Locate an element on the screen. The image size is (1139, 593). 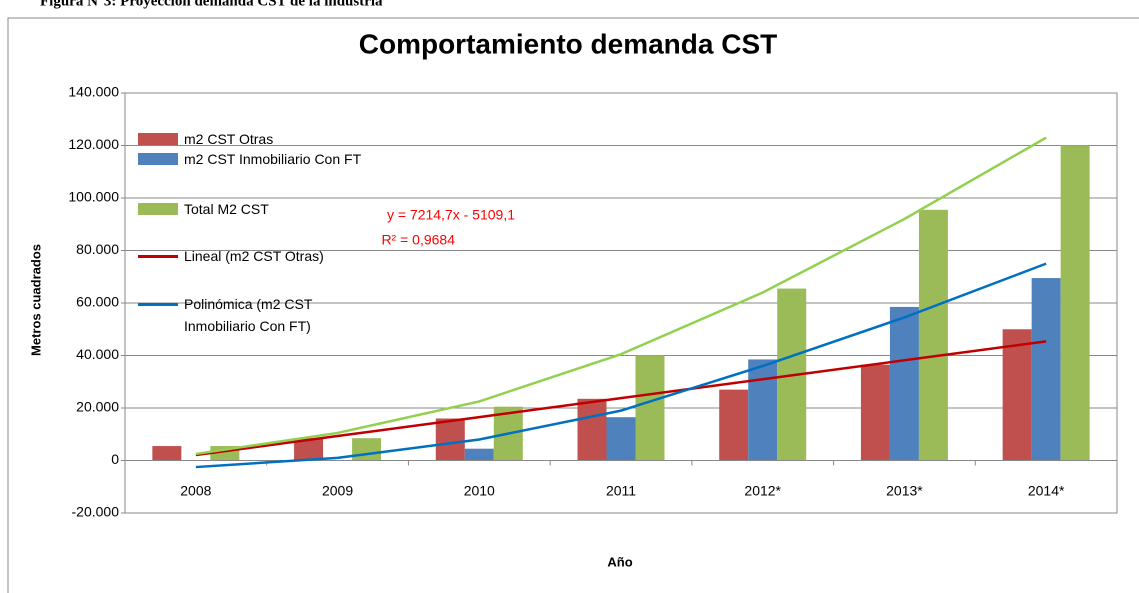
legend-item: m2 CST Otras is located at coordinates (261, 139).